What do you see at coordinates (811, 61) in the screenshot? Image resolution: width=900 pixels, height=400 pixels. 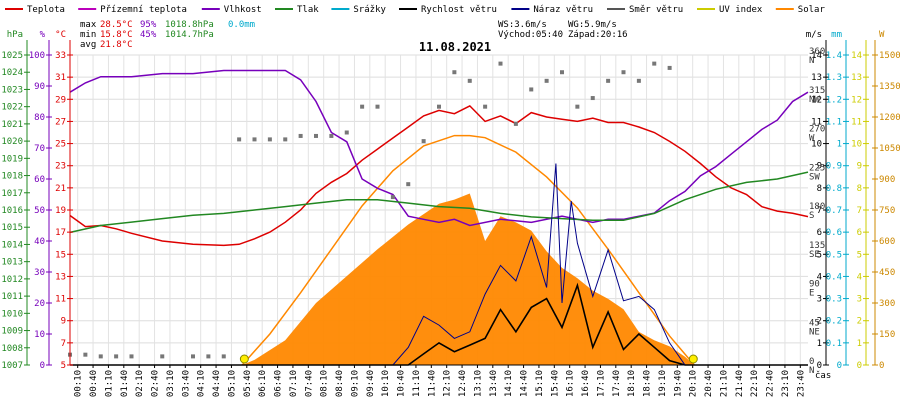 I see `direction-compass-label: N` at bounding box center [811, 61].